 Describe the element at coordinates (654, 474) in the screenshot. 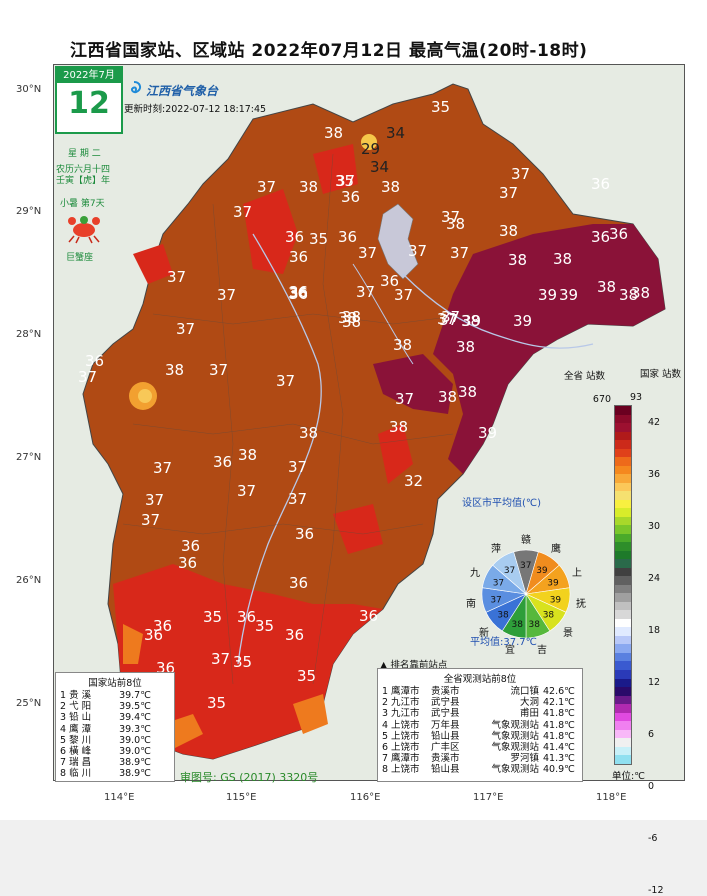

I see `colorbar-tick: 36` at that location.